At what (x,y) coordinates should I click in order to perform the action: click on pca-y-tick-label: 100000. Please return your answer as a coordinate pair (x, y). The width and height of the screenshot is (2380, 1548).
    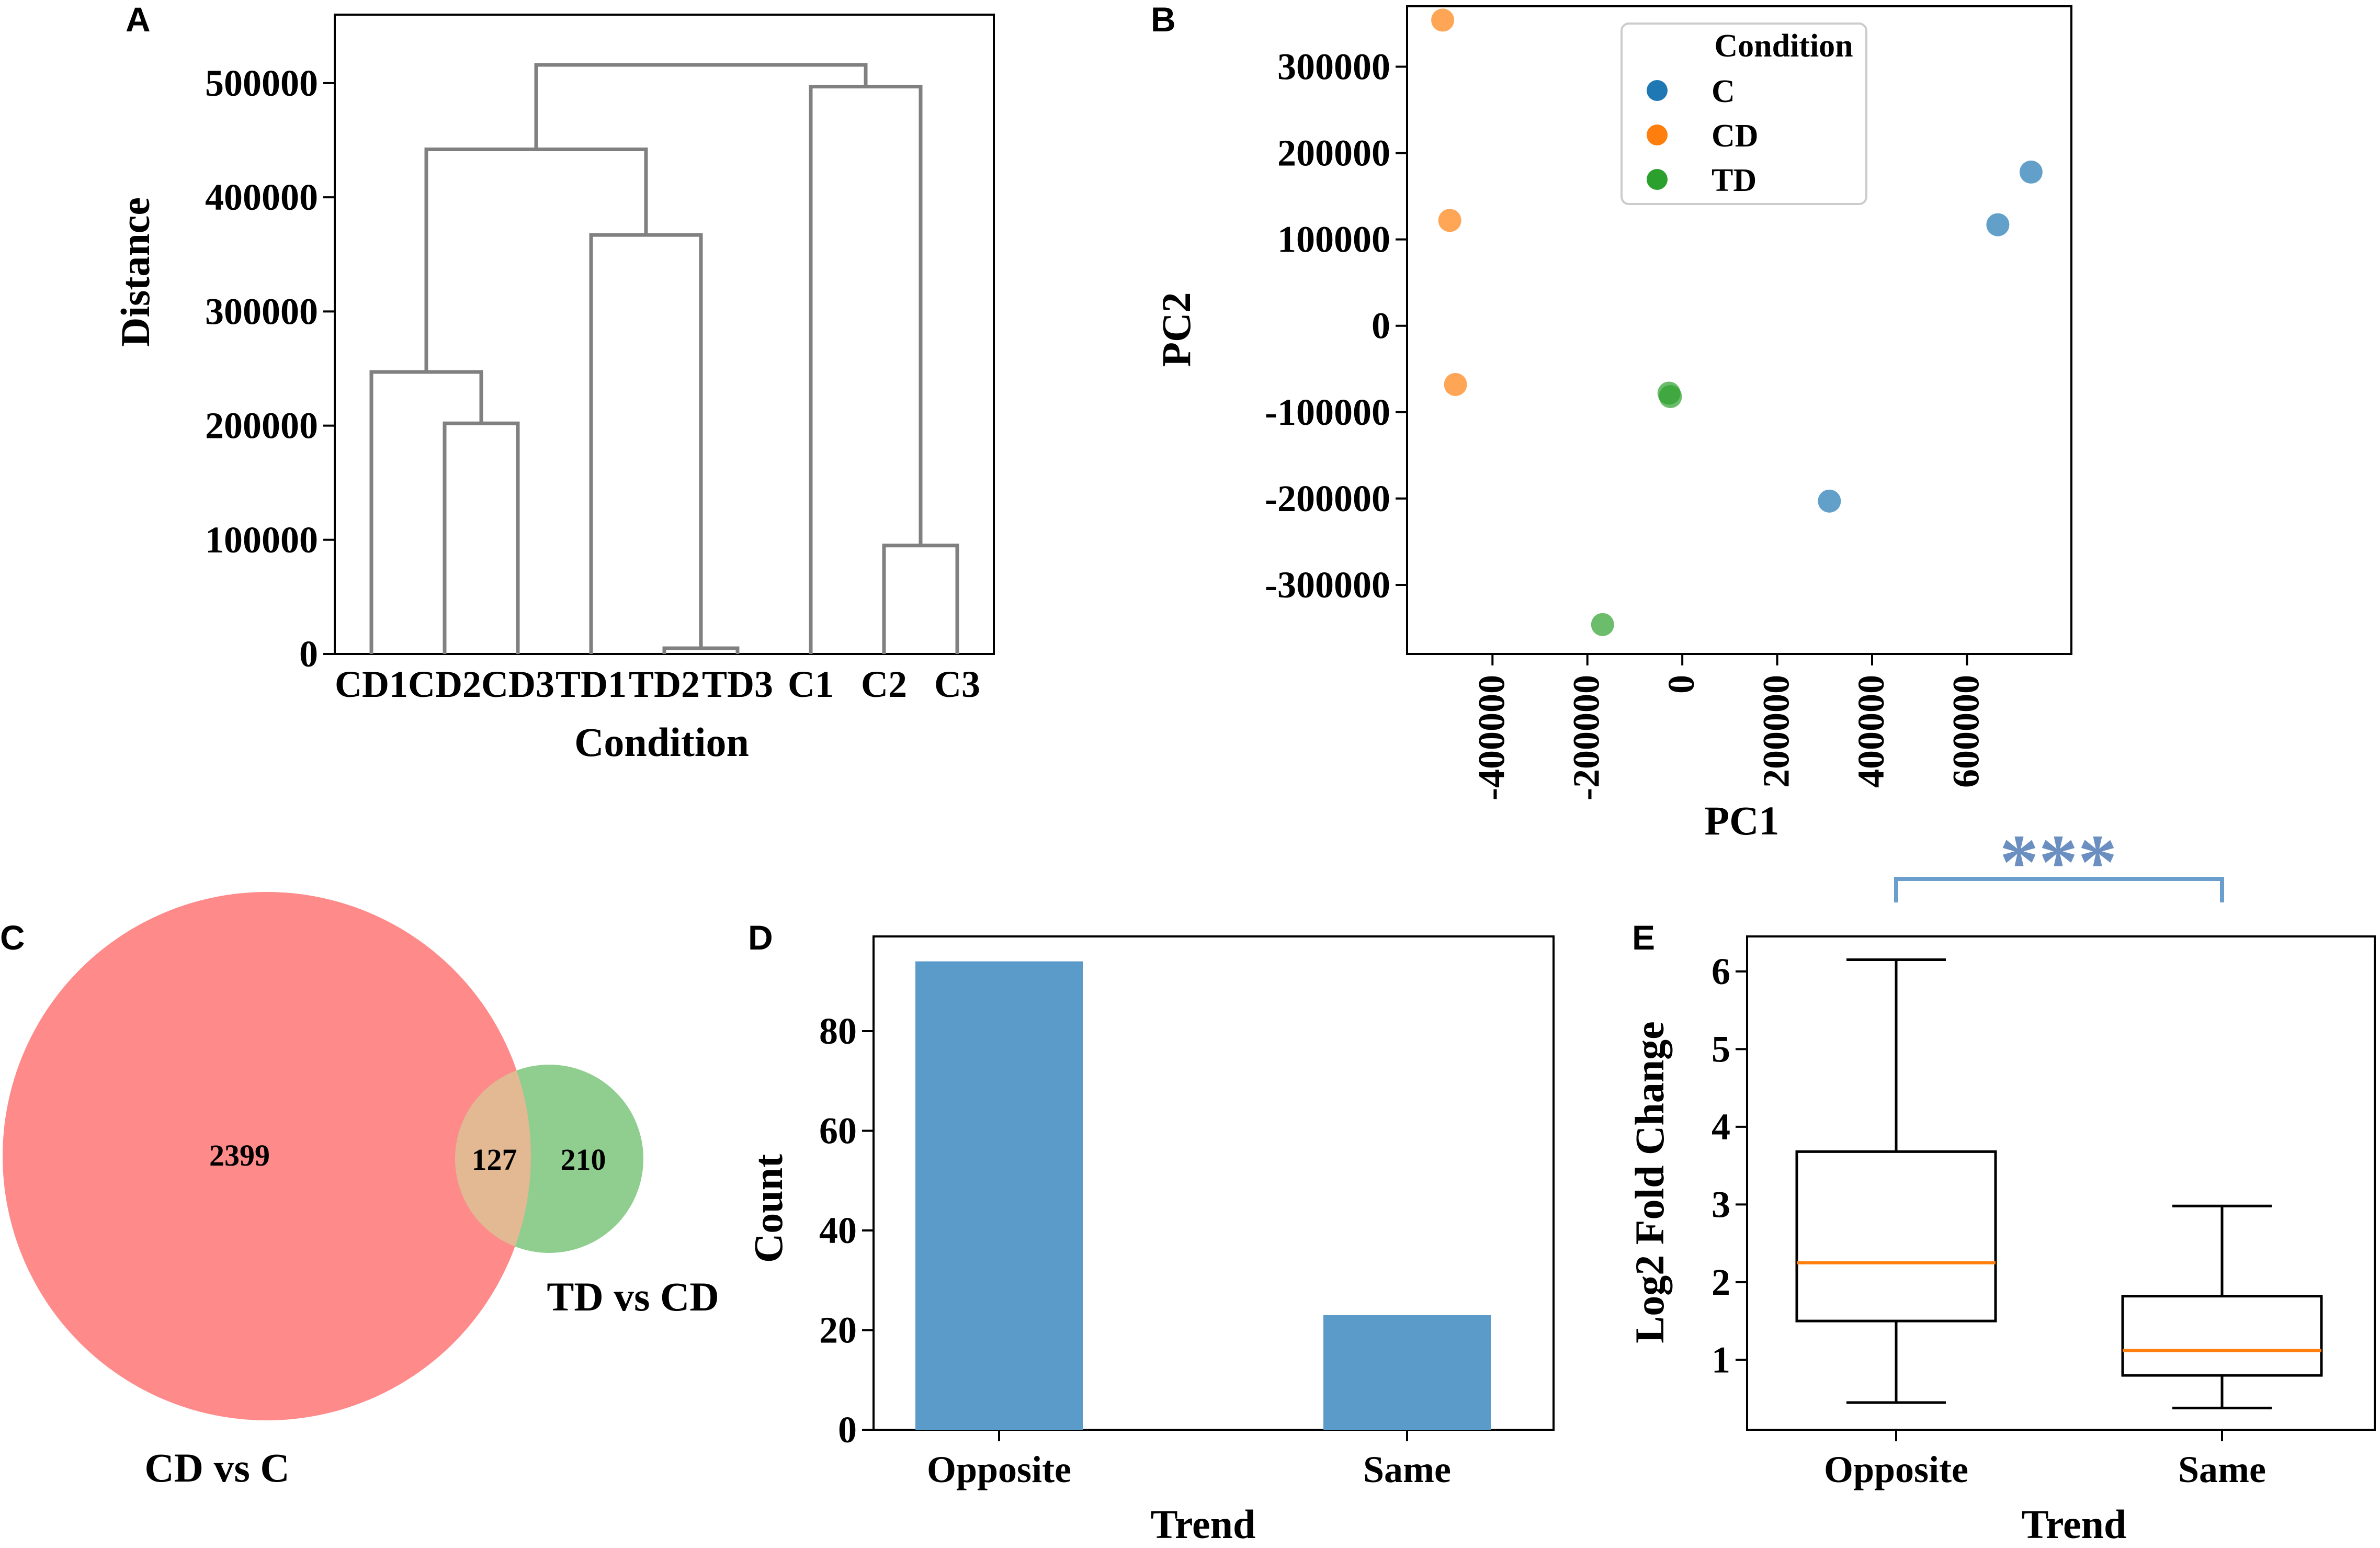
    Looking at the image, I should click on (1333, 240).